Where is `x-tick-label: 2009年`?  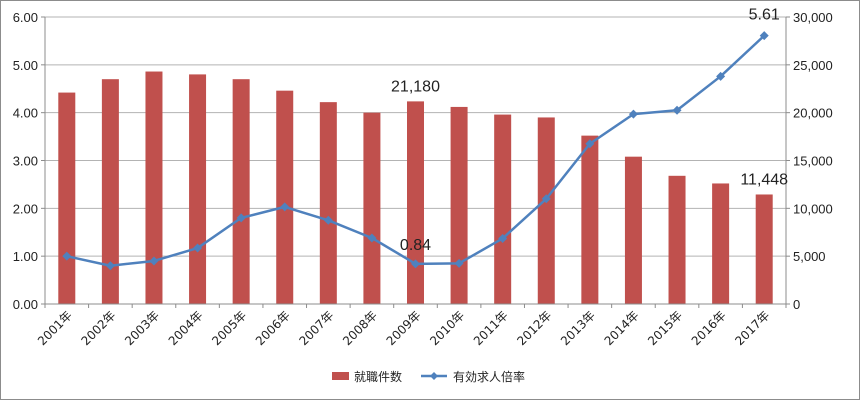
x-tick-label: 2009年 is located at coordinates (404, 328).